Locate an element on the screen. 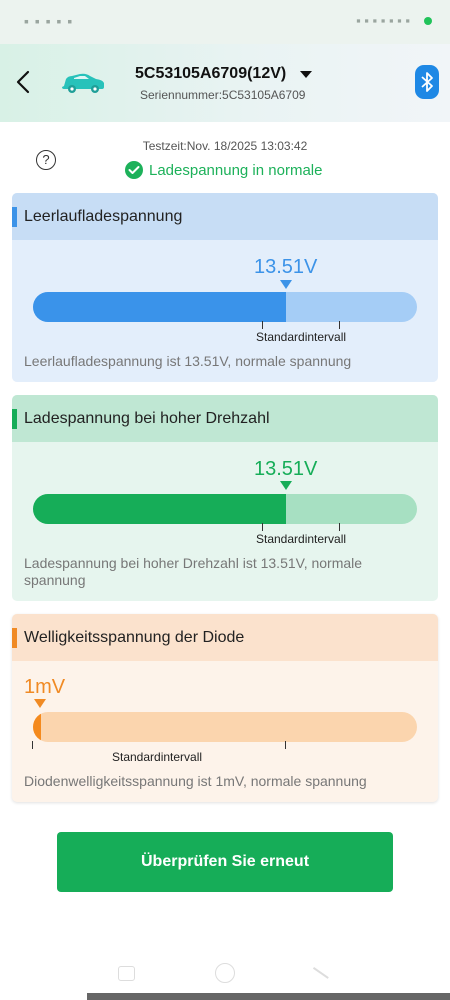  nav-back-icon is located at coordinates (321, 972).